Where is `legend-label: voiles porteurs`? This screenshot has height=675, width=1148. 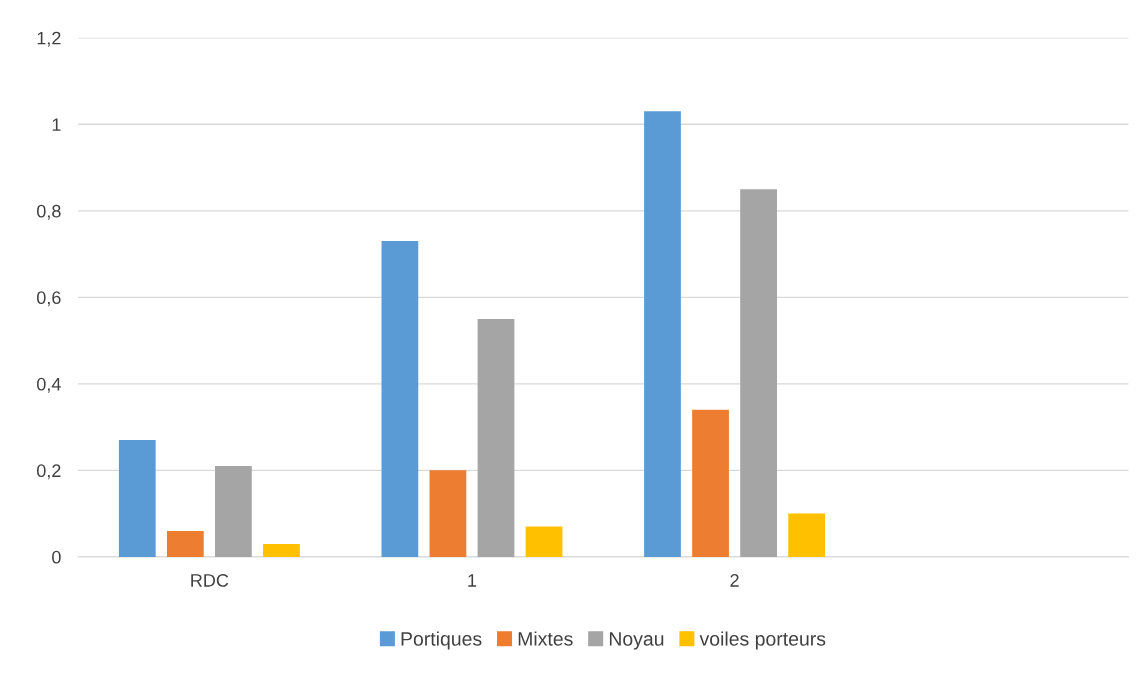 legend-label: voiles porteurs is located at coordinates (762, 640).